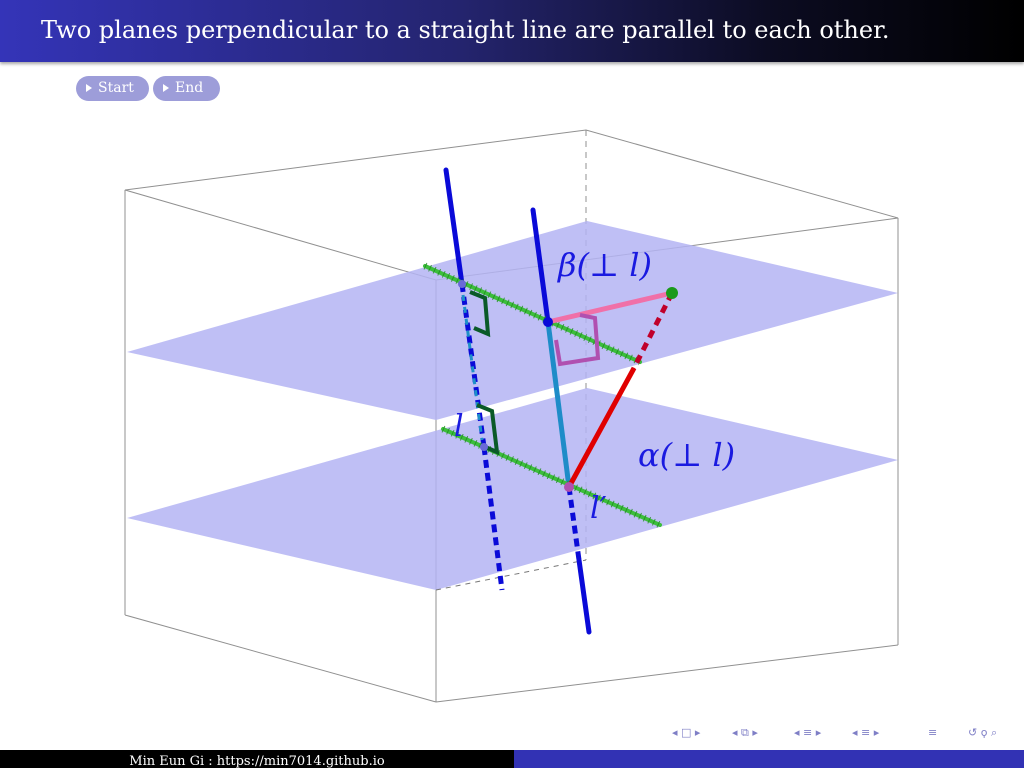 This screenshot has height=768, width=1024. What do you see at coordinates (548, 322) in the screenshot?
I see `point-l-prime-beta` at bounding box center [548, 322].